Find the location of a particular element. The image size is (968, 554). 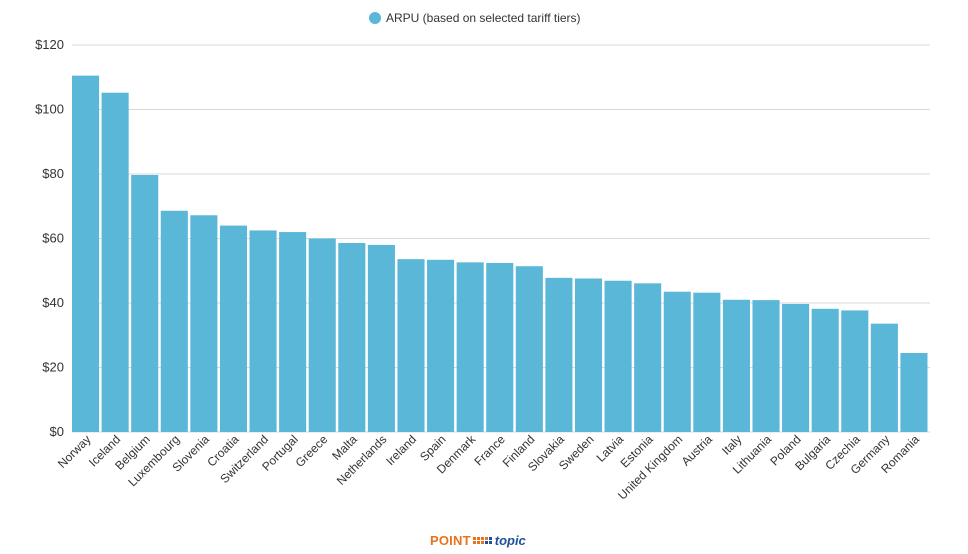

bar-italy is located at coordinates (736, 365).